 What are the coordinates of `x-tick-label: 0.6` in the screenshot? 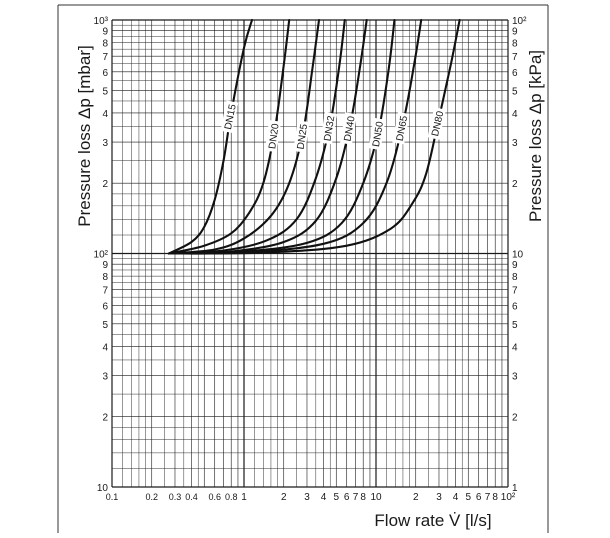 It's located at (214, 497).